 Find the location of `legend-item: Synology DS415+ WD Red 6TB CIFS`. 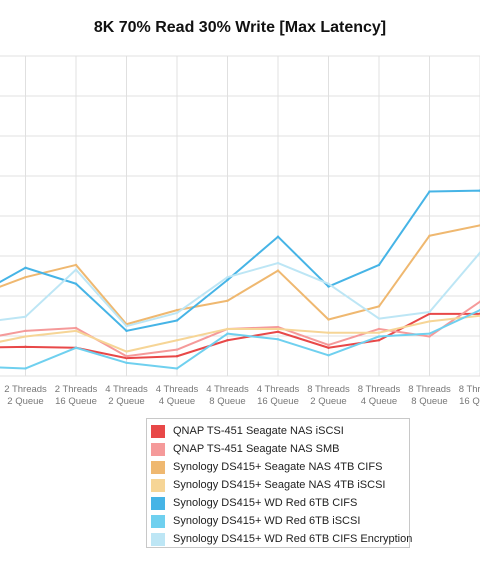

legend-item: Synology DS415+ WD Red 6TB CIFS is located at coordinates (280, 503).